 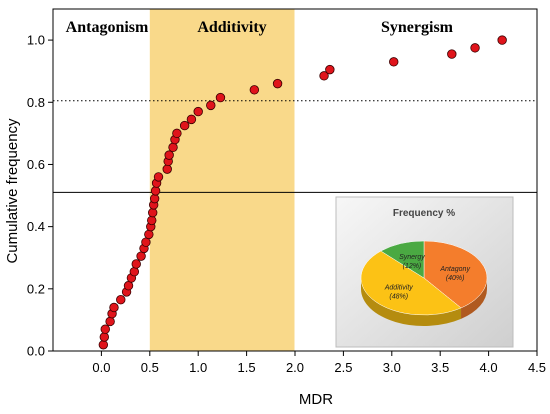 What do you see at coordinates (454, 269) in the screenshot?
I see `pie-slice-label: Antagony` at bounding box center [454, 269].